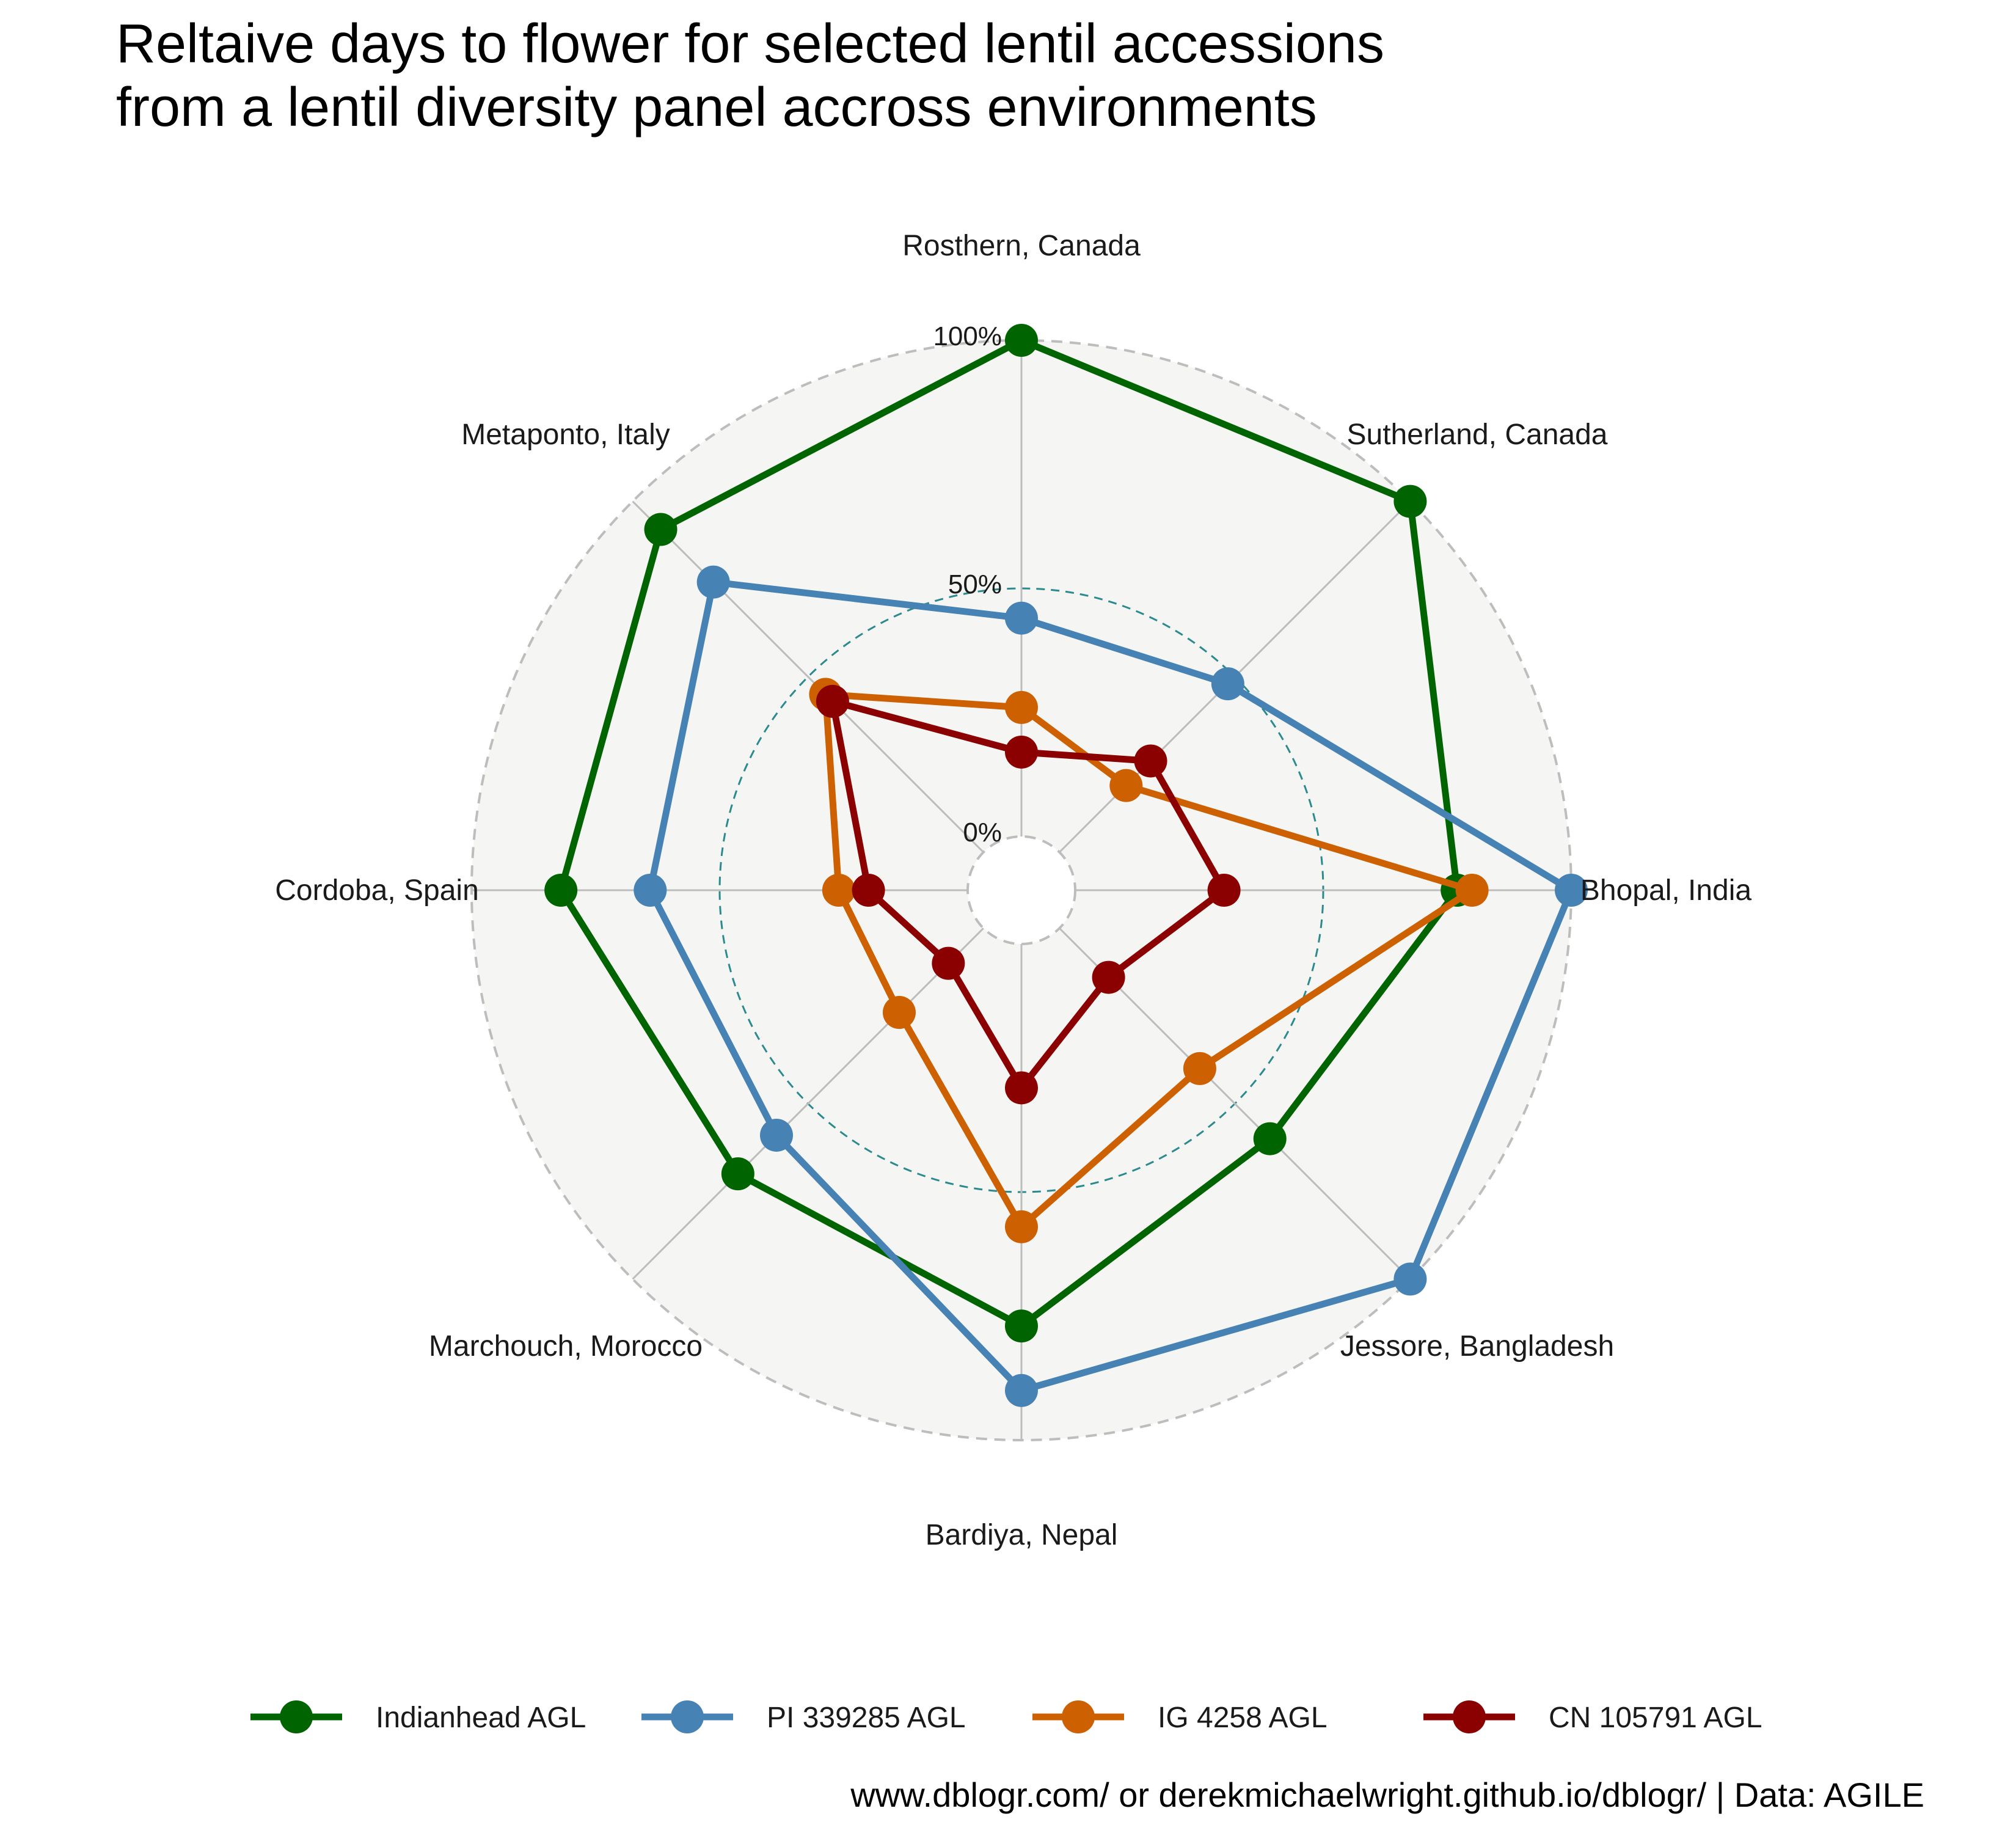 The image size is (2016, 1833). What do you see at coordinates (1666, 890) in the screenshot?
I see `category-label: Bhopal, India` at bounding box center [1666, 890].